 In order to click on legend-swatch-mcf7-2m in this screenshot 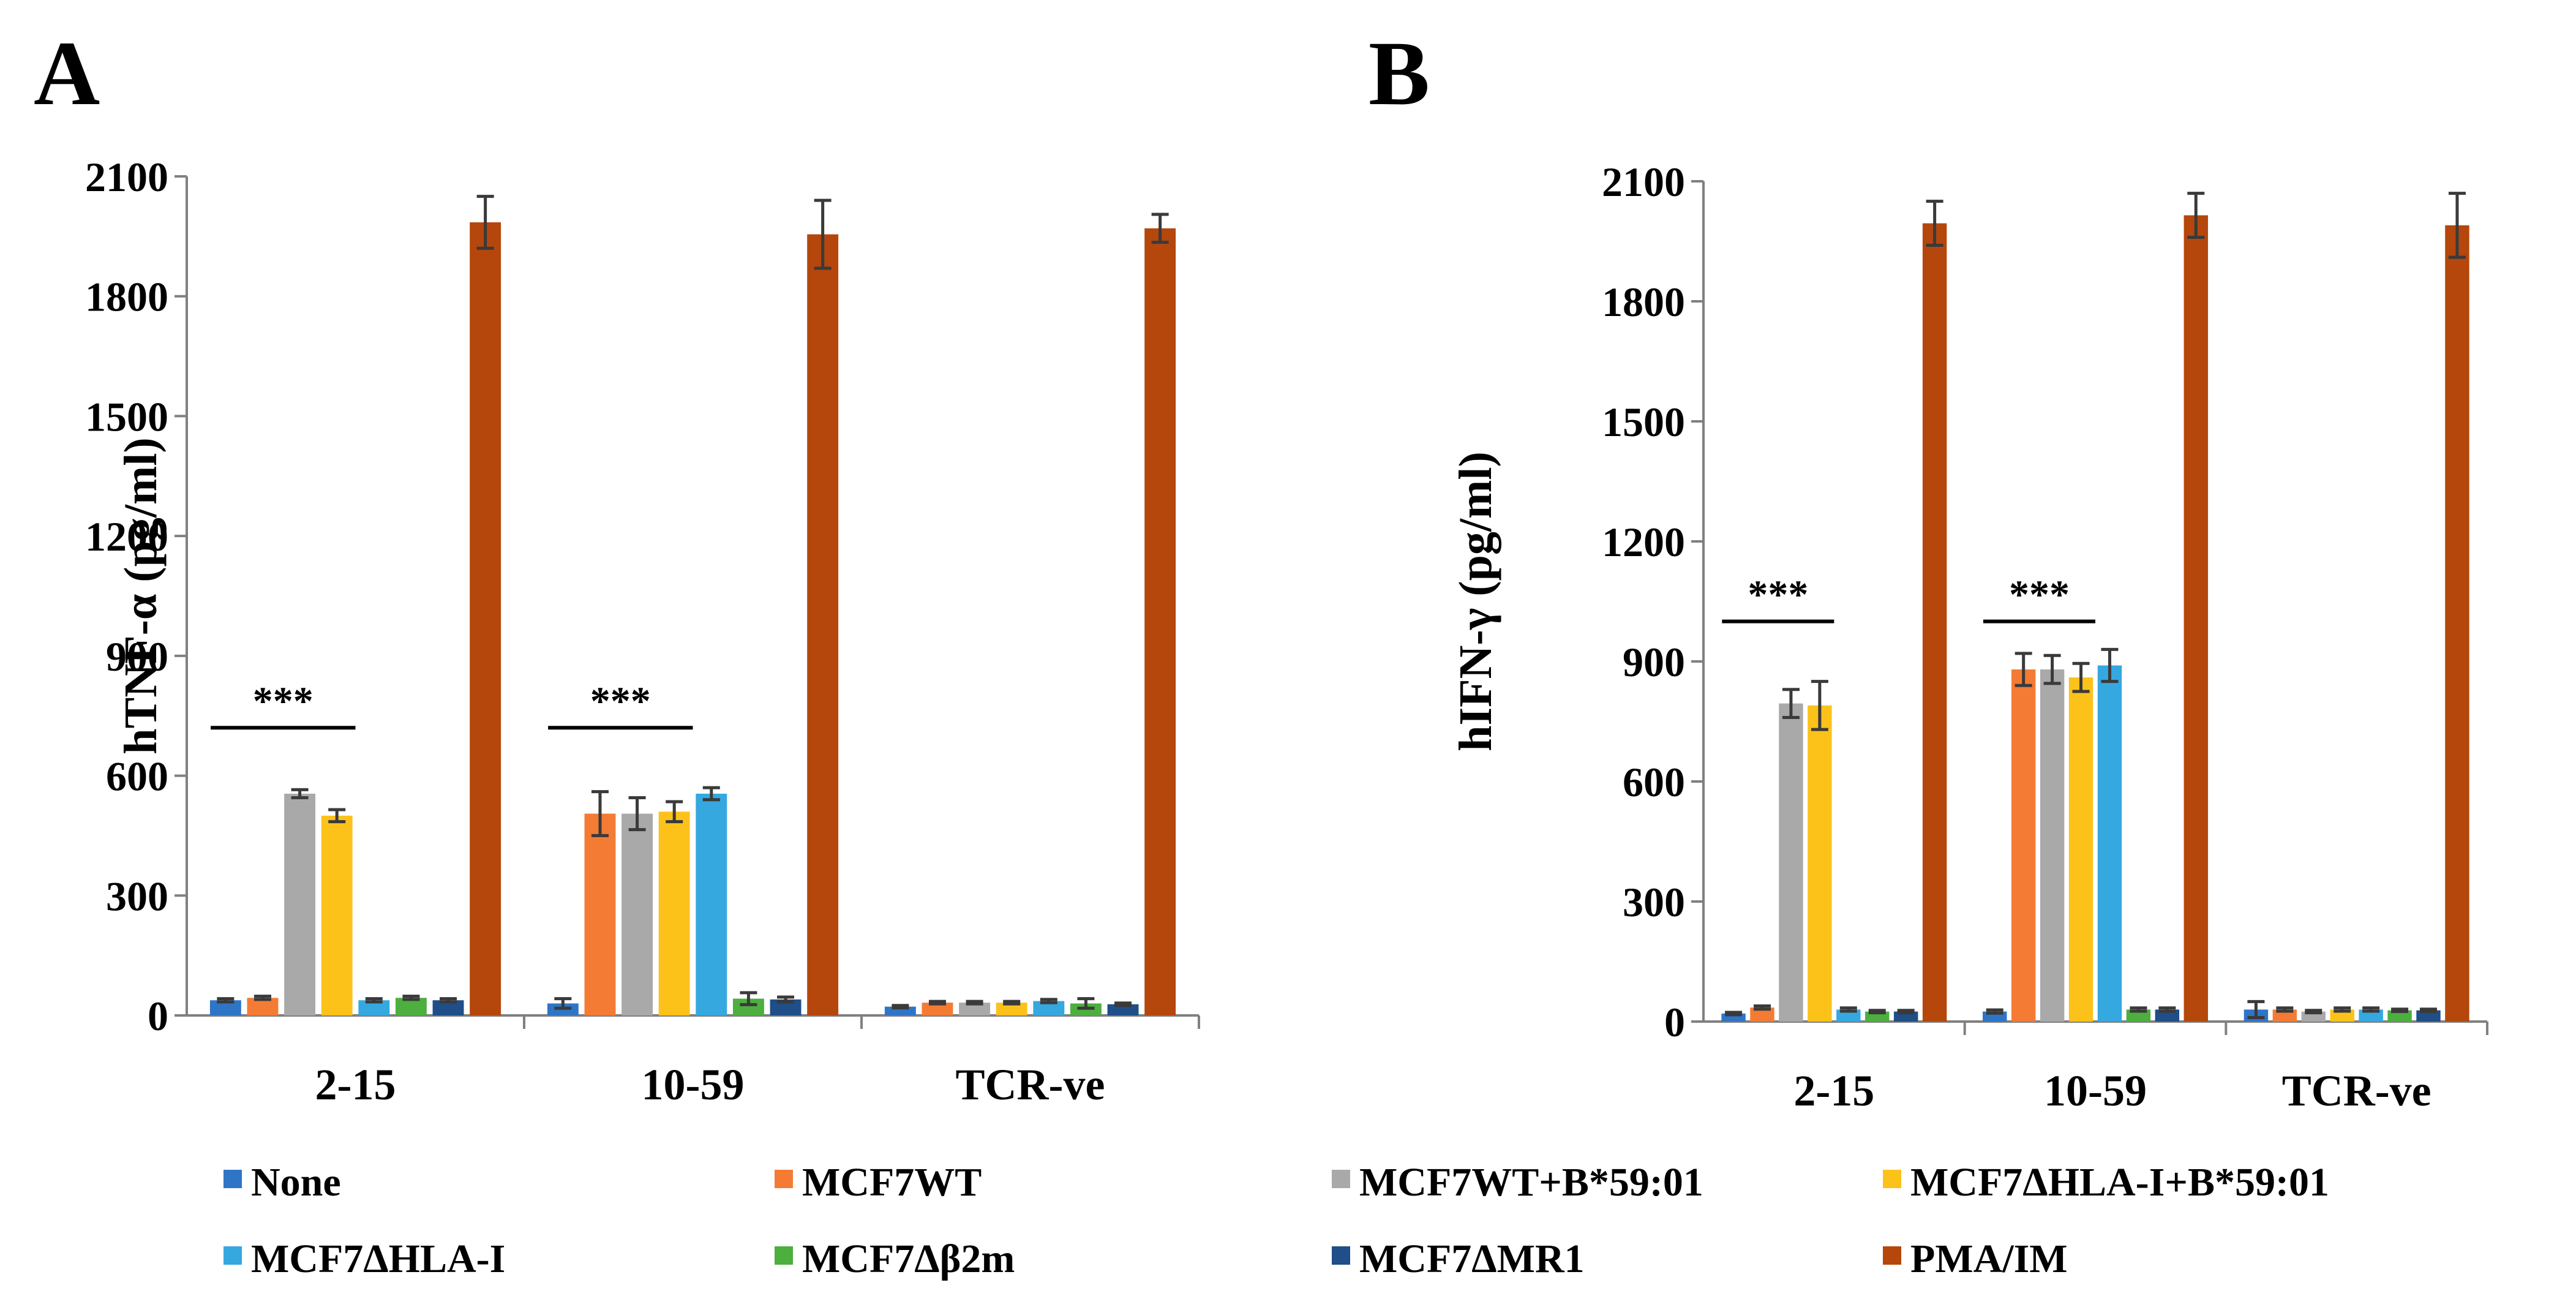, I will do `click(784, 1256)`.